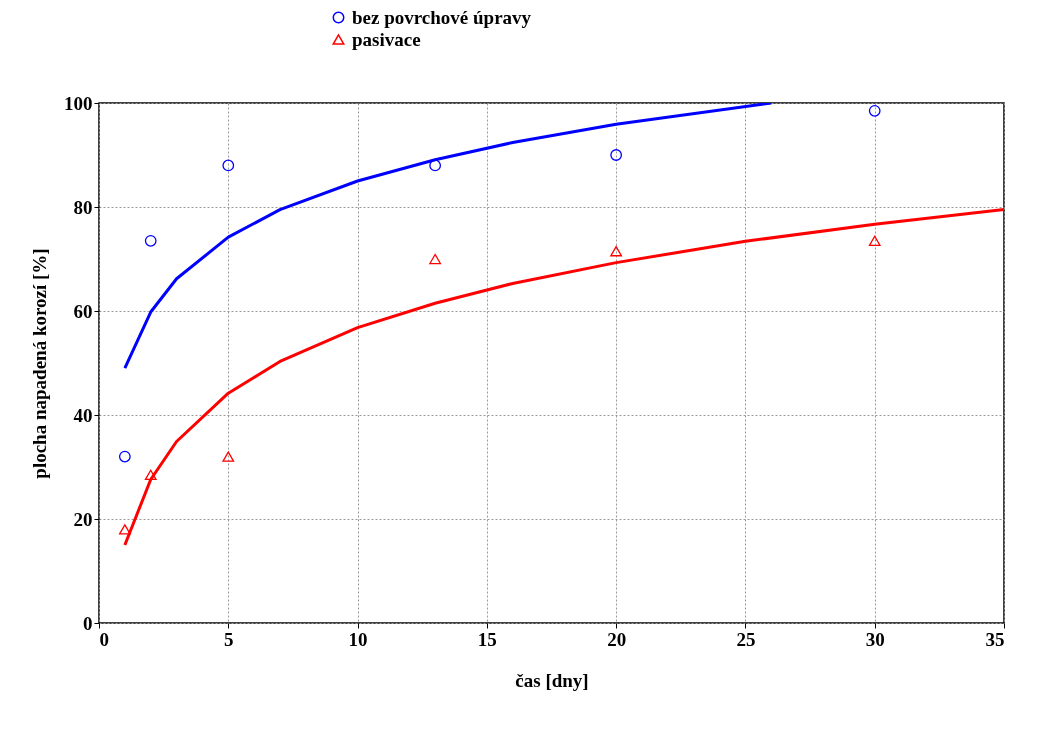 The width and height of the screenshot is (1053, 737). I want to click on x-tick-label: 10, so click(358, 639).